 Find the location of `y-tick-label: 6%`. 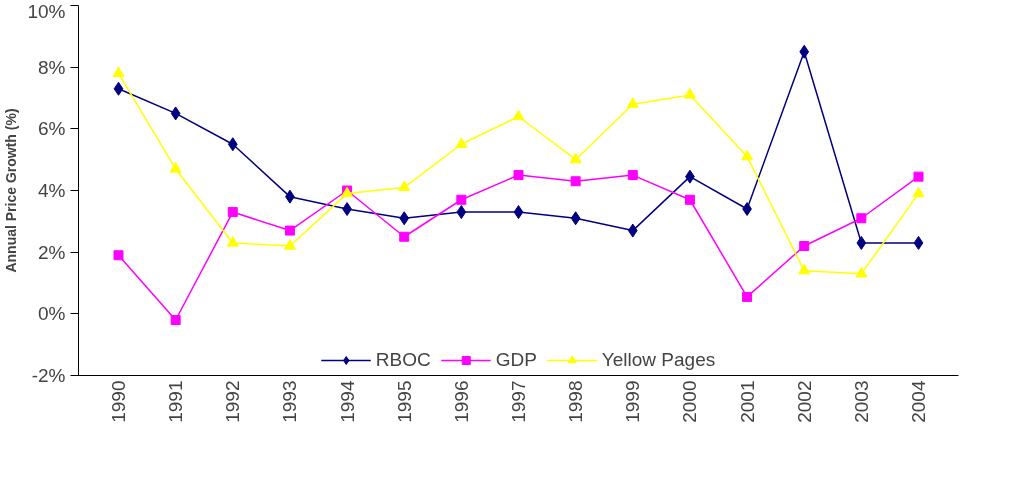

y-tick-label: 6% is located at coordinates (52, 129).